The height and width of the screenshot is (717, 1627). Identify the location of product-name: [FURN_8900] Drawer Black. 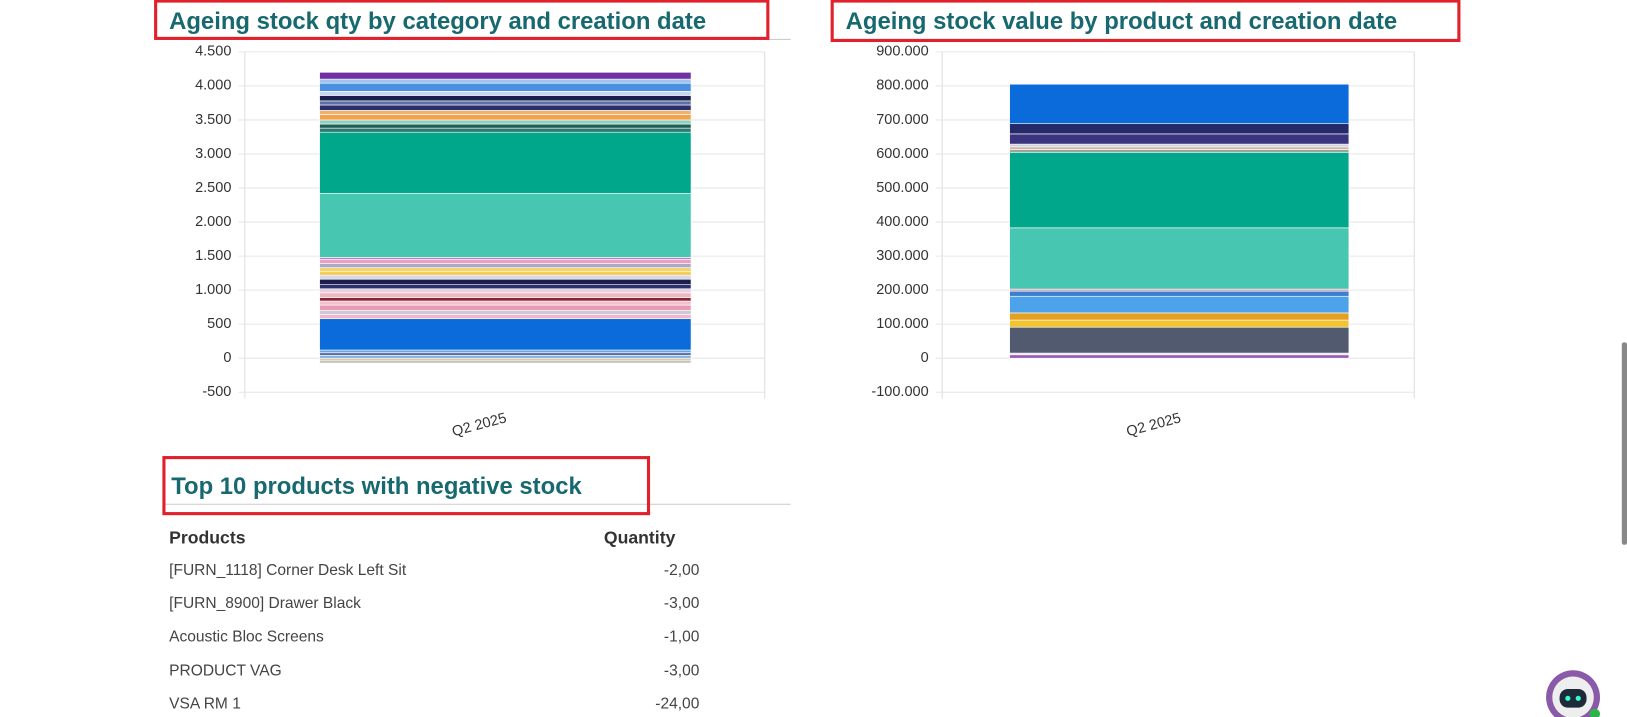
(265, 603).